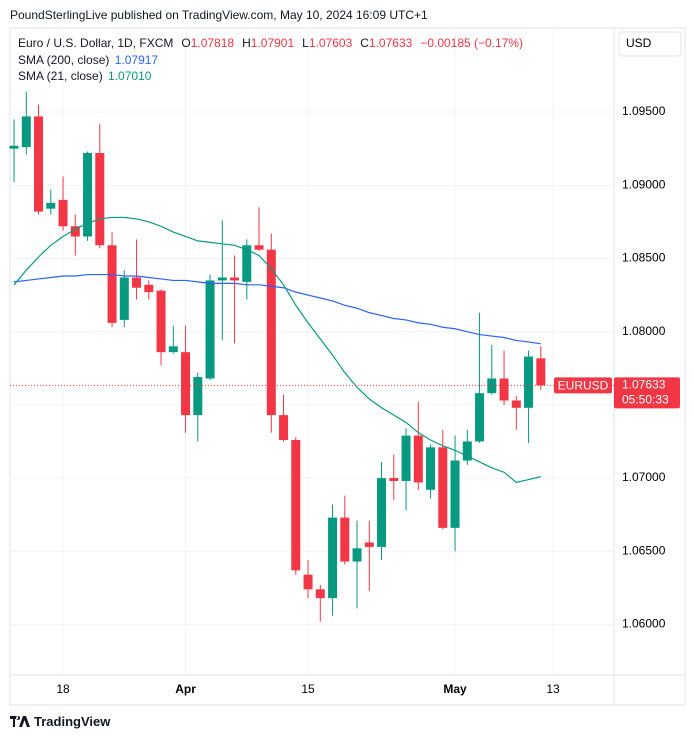  Describe the element at coordinates (364, 43) in the screenshot. I see `legend-key: C` at that location.